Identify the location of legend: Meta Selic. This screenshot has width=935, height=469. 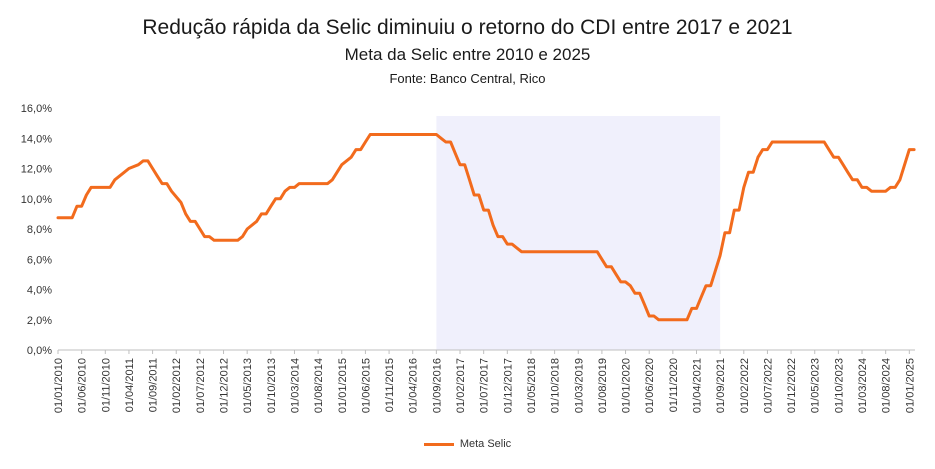
(467, 444).